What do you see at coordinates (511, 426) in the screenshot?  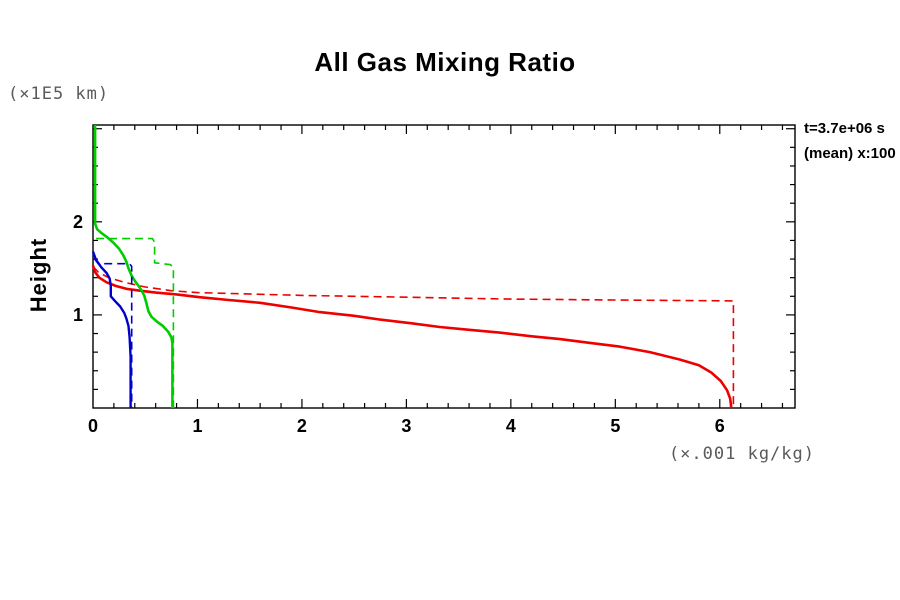 I see `x-tick-label: 4` at bounding box center [511, 426].